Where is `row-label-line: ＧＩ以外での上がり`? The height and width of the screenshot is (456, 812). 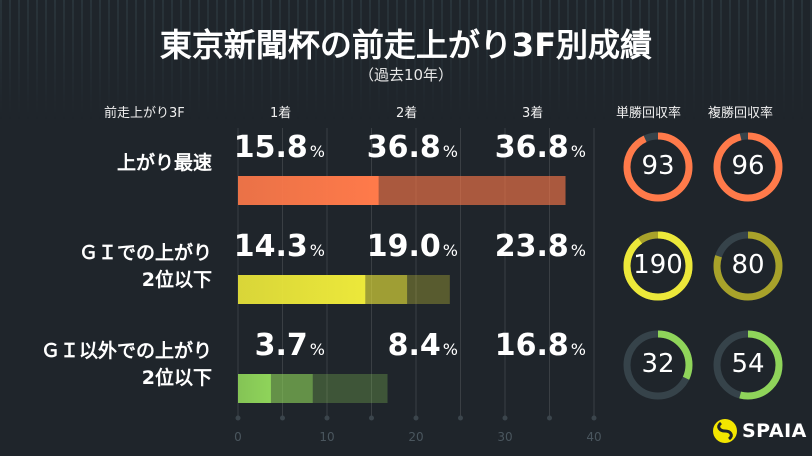
row-label-line: ＧＩ以外での上がり is located at coordinates (126, 351).